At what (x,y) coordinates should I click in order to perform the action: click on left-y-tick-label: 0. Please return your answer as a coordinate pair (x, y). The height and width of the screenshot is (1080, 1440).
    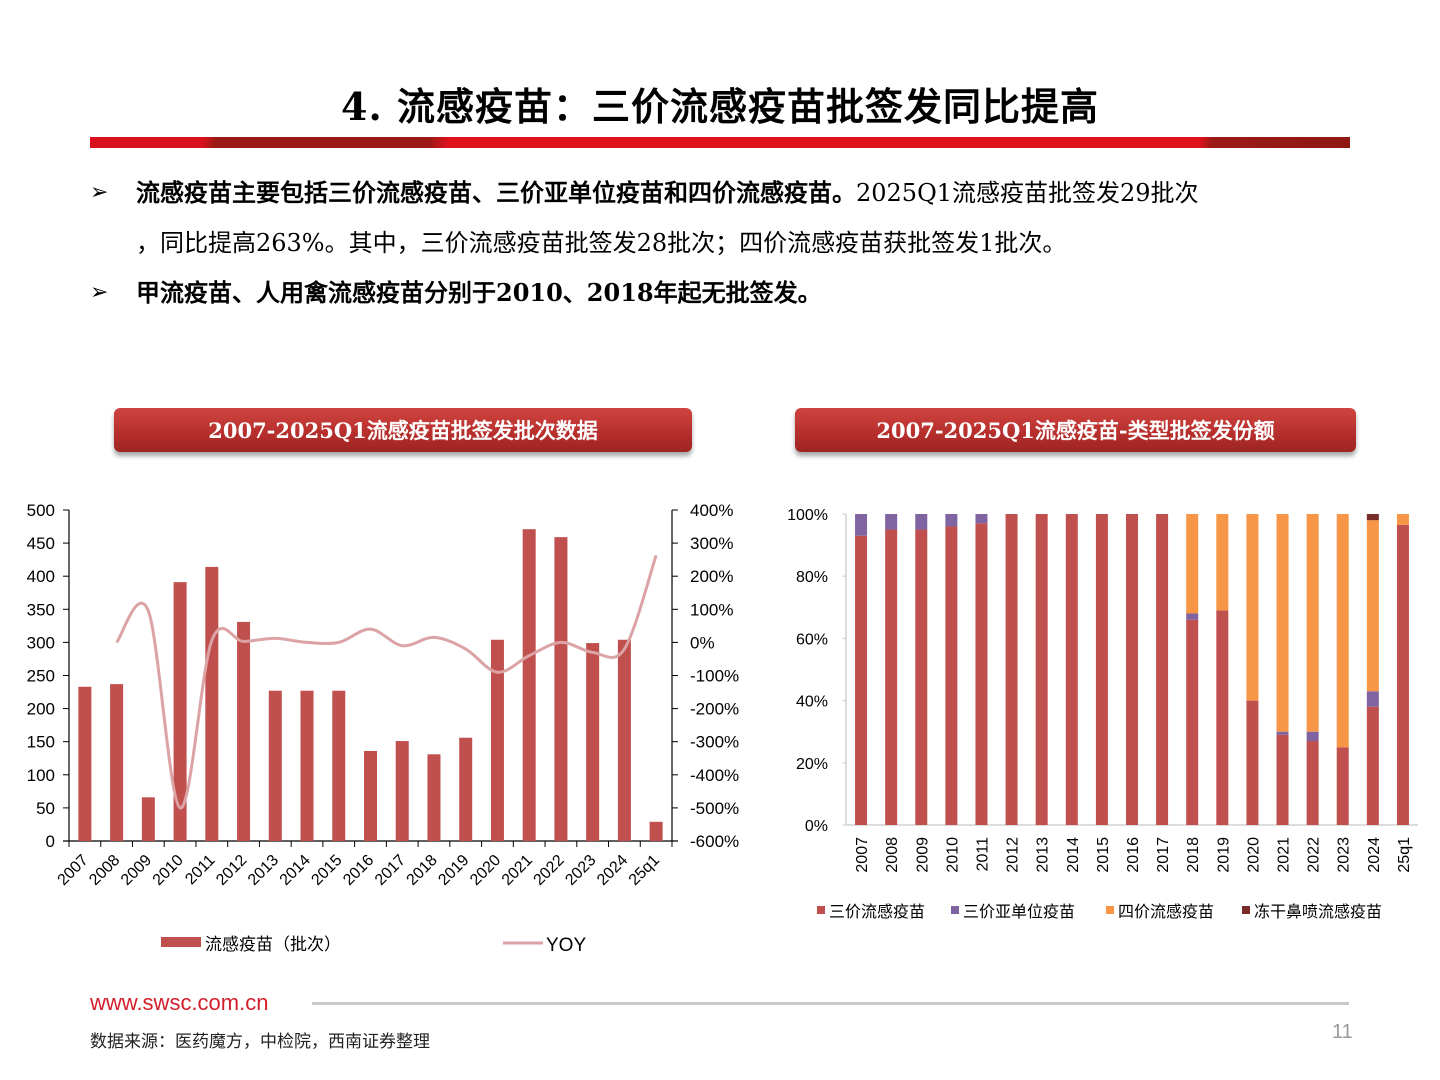
    Looking at the image, I should click on (50, 841).